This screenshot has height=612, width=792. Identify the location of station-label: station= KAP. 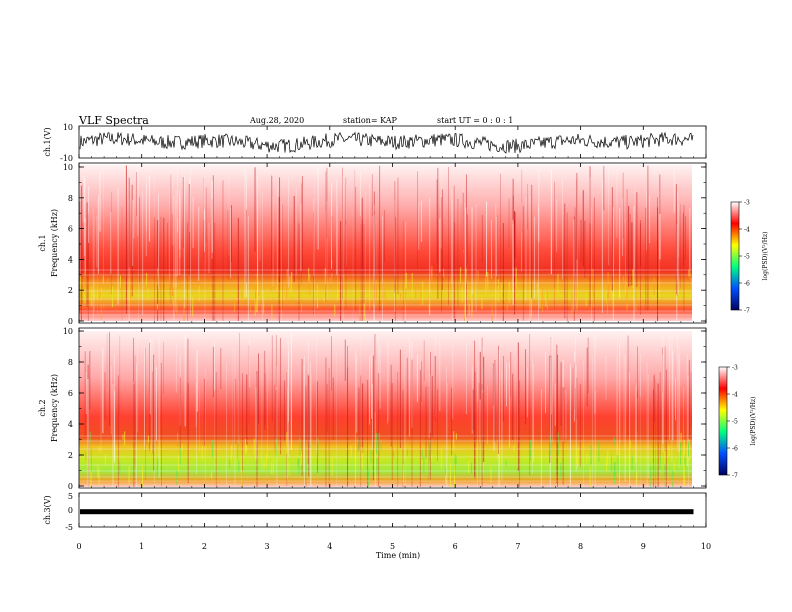
(370, 120).